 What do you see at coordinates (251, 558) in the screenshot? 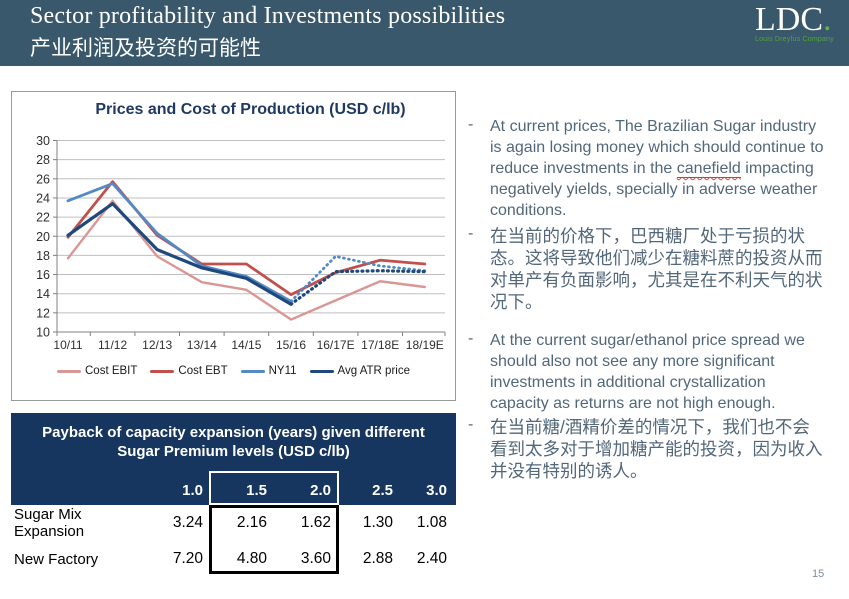
I see `cell-value: 4.80` at bounding box center [251, 558].